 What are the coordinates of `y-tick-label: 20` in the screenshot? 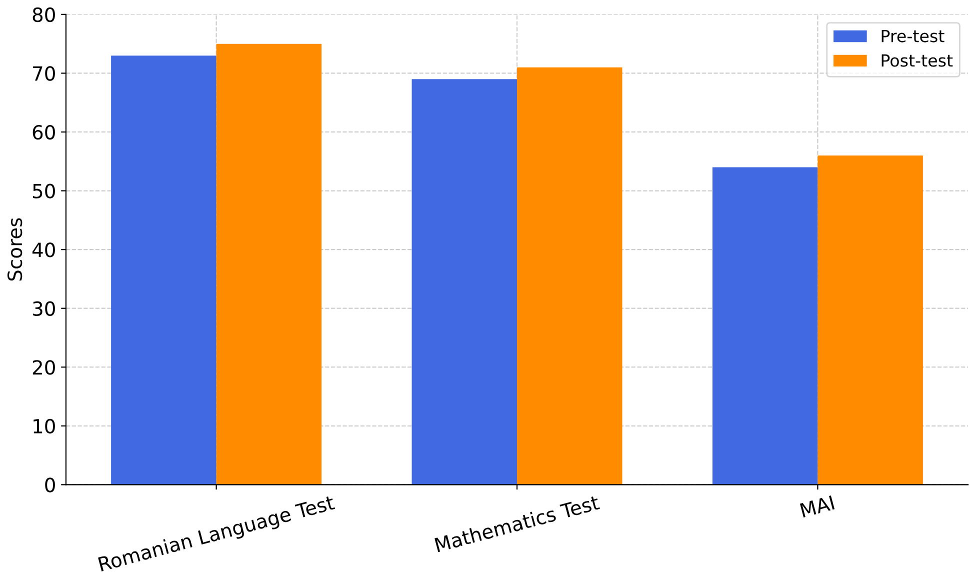 It's located at (43, 367).